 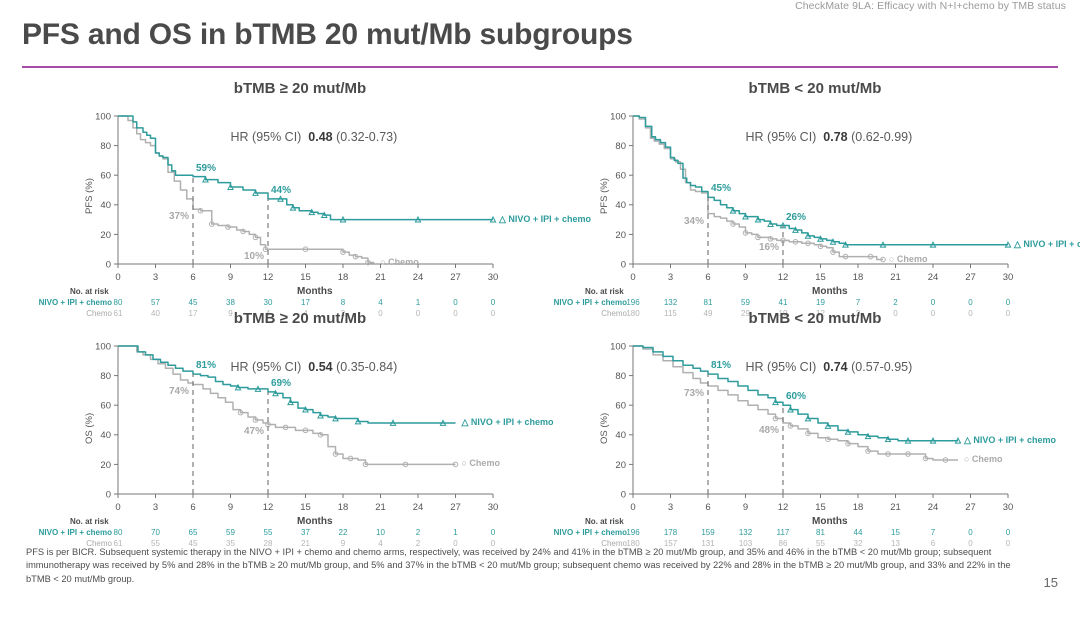 I want to click on pfs-high-risk-value: 17, so click(x=305, y=302).